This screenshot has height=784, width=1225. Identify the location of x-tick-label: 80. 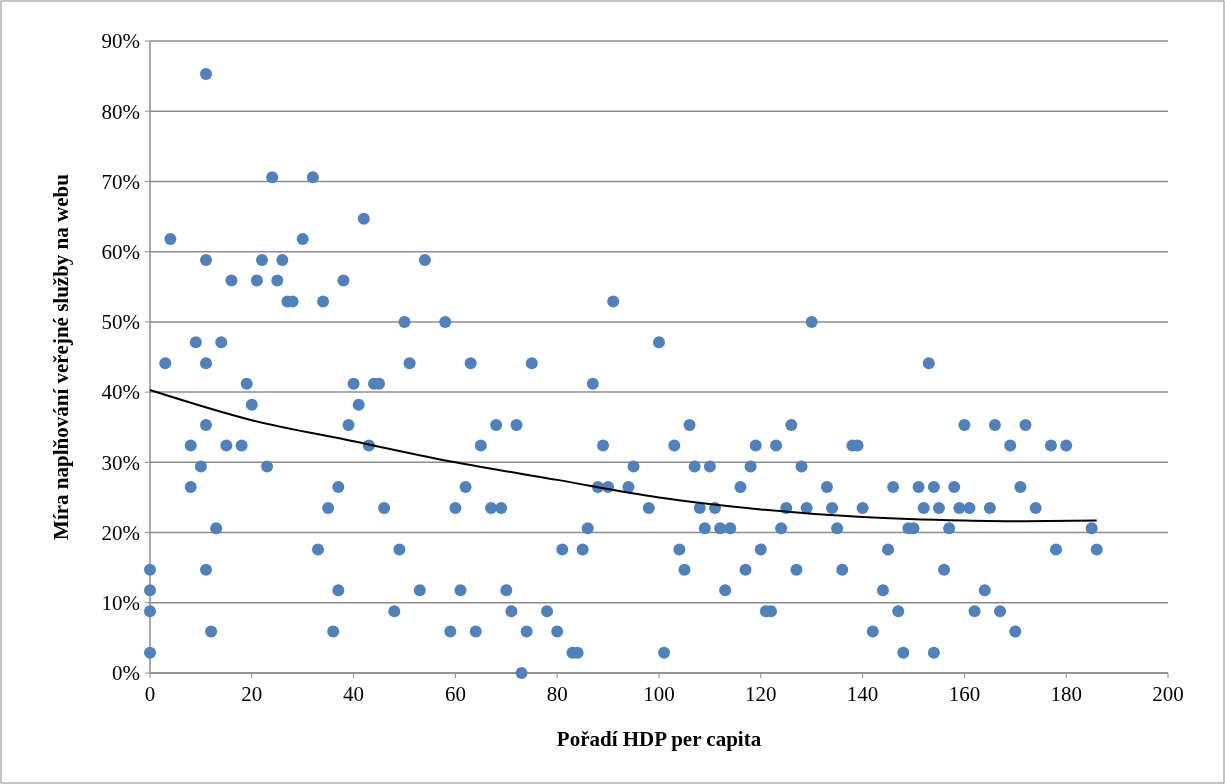
(557, 694).